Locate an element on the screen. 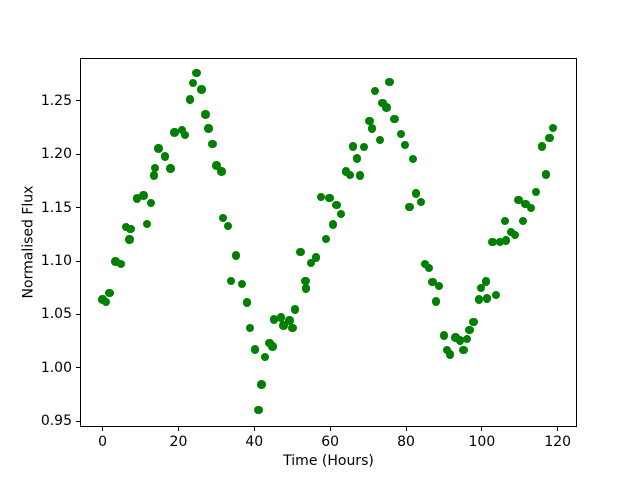 The image size is (640, 480). x-tick-label: 100 is located at coordinates (482, 442).